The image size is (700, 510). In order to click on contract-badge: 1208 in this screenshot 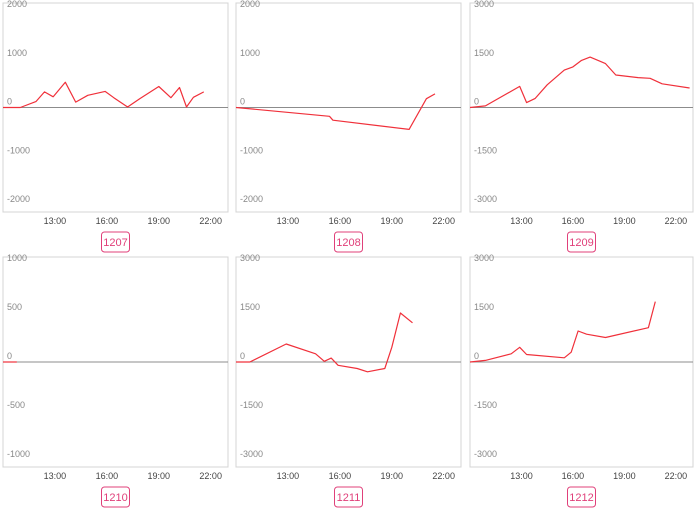, I will do `click(348, 242)`.